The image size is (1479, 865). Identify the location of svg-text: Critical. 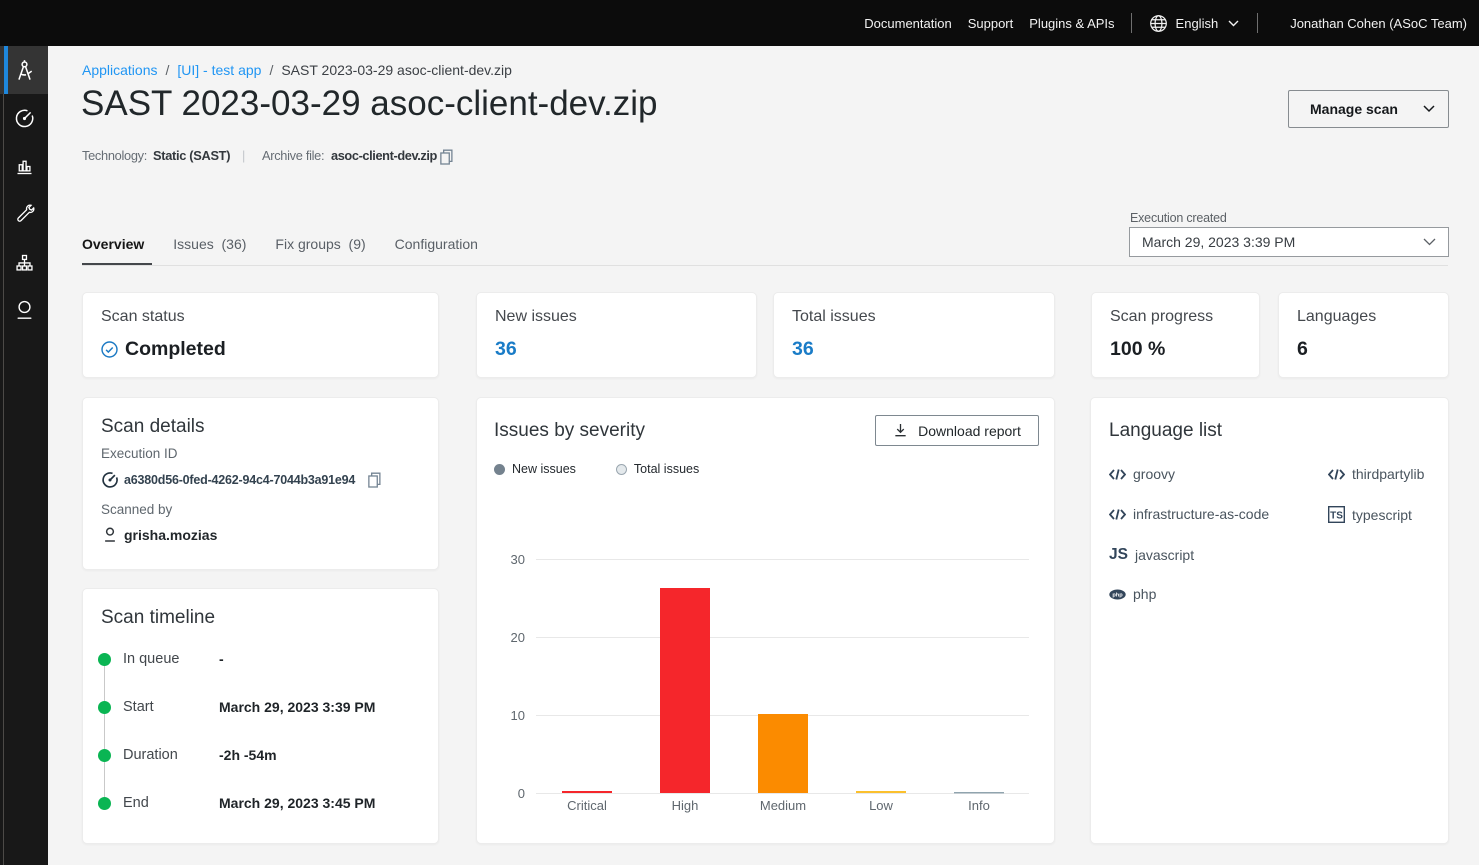
(587, 805).